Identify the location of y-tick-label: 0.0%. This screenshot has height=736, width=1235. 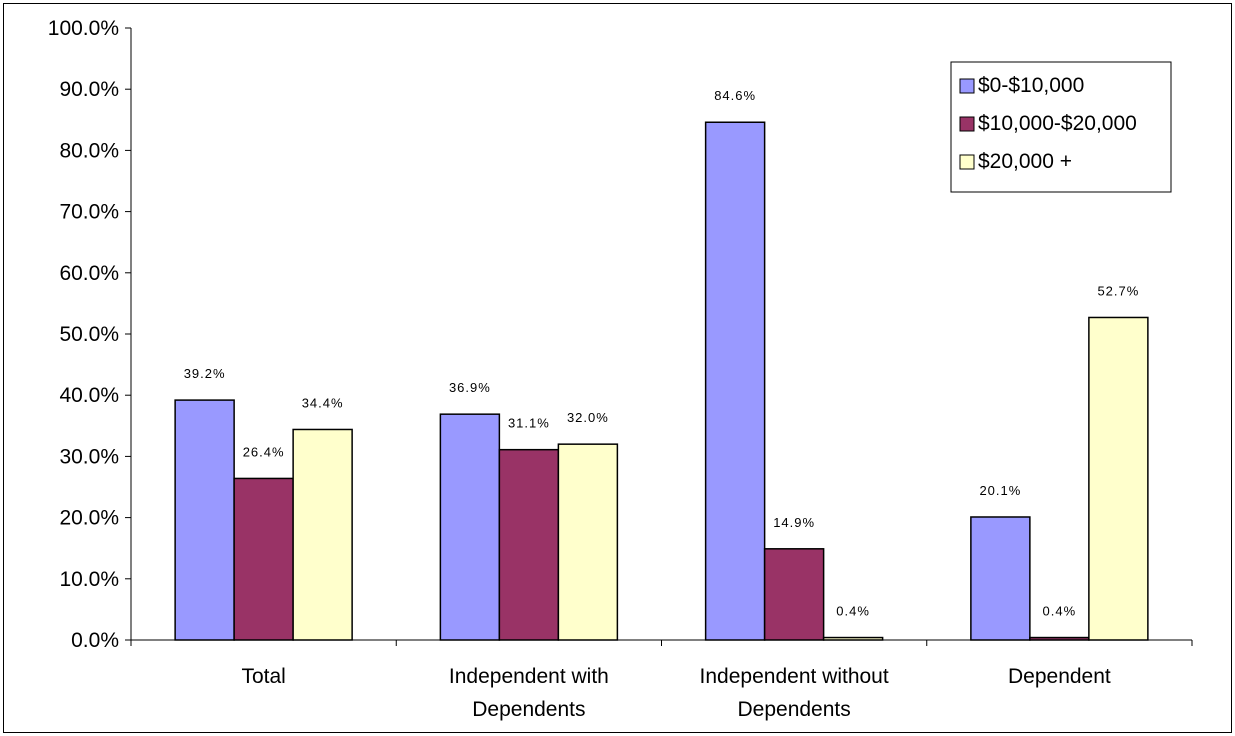
(95, 640).